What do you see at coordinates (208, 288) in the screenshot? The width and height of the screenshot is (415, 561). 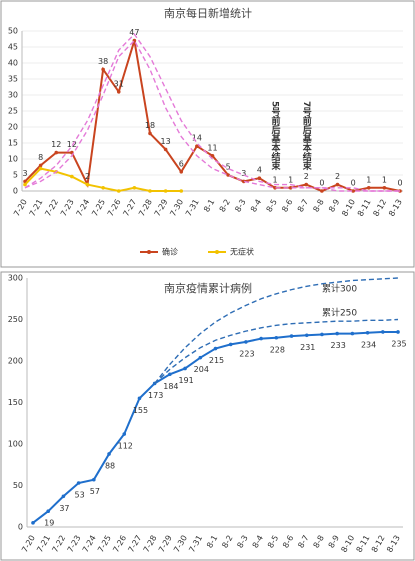 I see `chart-title: 南京疫情累计病例` at bounding box center [208, 288].